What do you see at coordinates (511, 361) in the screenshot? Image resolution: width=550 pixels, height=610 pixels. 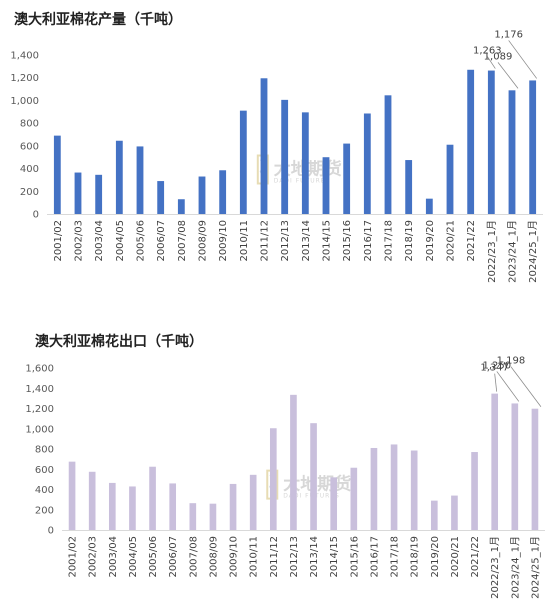 I see `data-label: 1,198` at bounding box center [511, 361].